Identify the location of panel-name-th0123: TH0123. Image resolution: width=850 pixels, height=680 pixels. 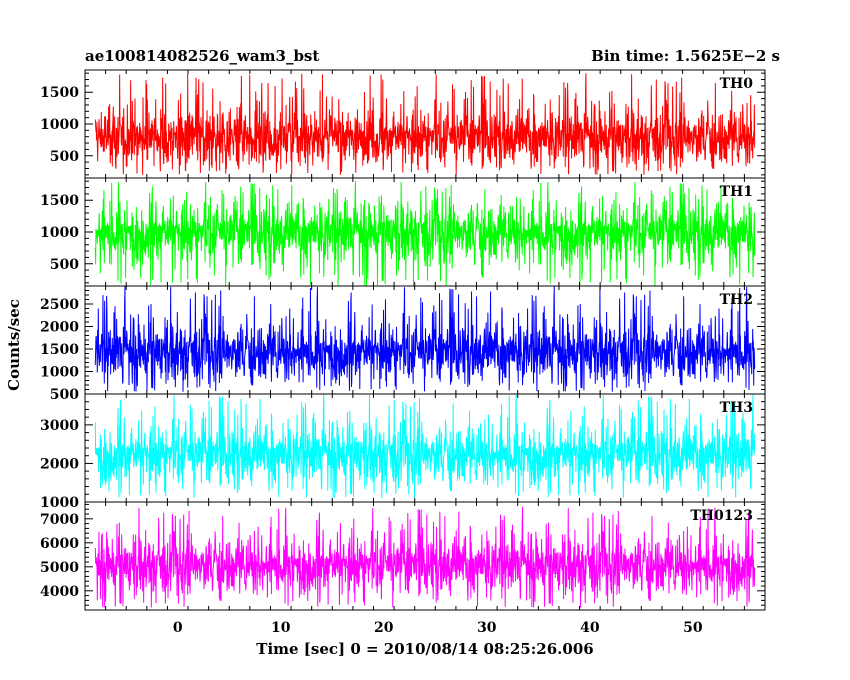
(721, 516).